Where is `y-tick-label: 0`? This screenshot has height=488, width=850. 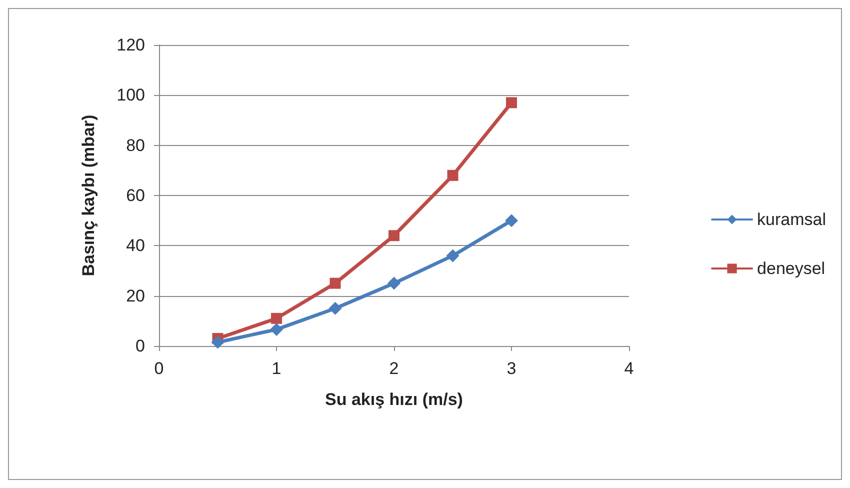
y-tick-label: 0 is located at coordinates (140, 346).